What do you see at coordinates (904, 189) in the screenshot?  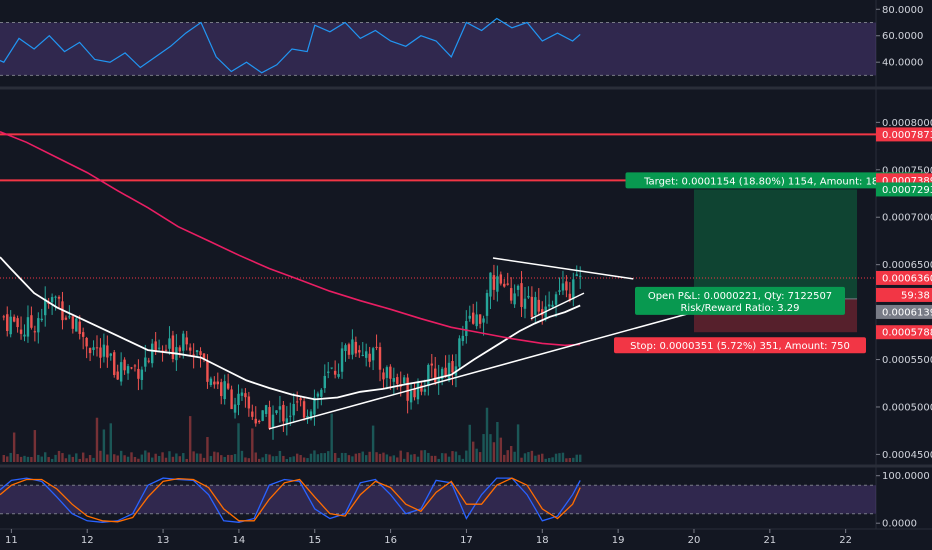 I see `price-tag: 0.0007293` at bounding box center [904, 189].